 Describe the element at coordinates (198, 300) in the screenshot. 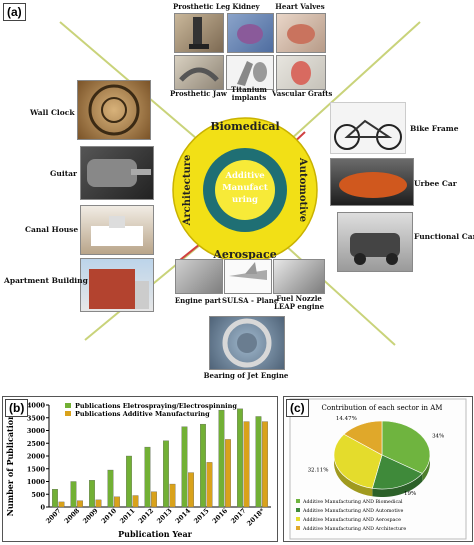

I see `caption-engine-part: Engine part` at that location.